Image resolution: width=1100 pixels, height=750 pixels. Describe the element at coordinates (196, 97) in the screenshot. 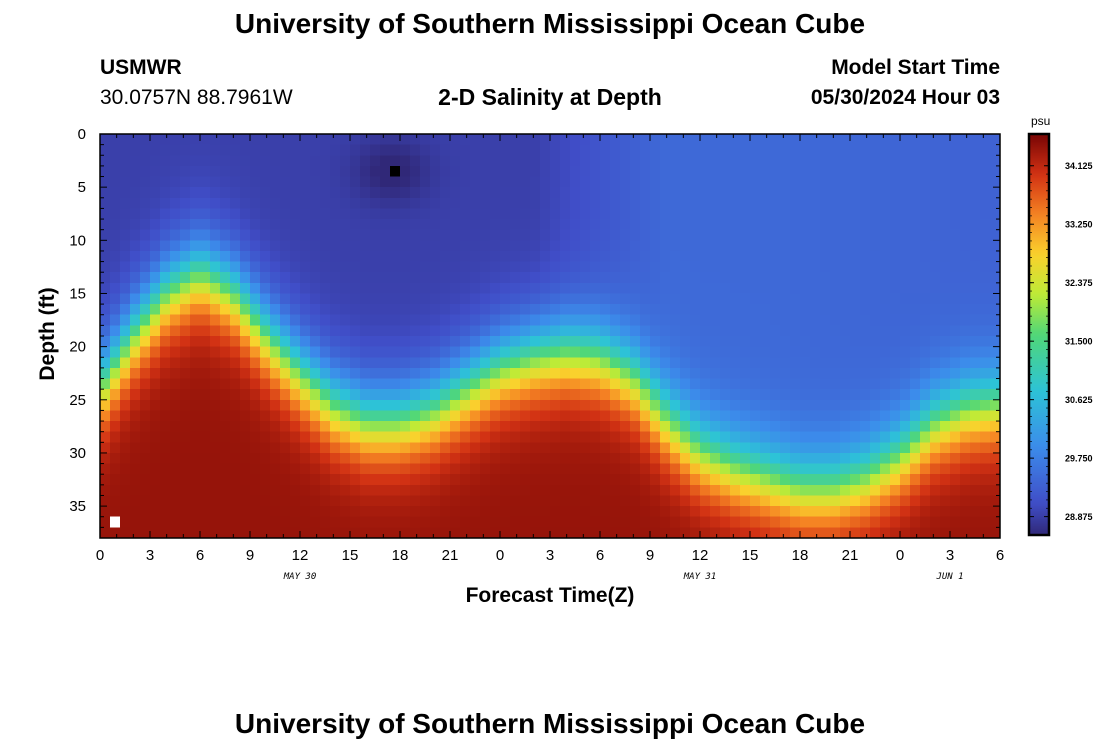

I see `station-coordinates: 30.0757N 88.7961W` at that location.